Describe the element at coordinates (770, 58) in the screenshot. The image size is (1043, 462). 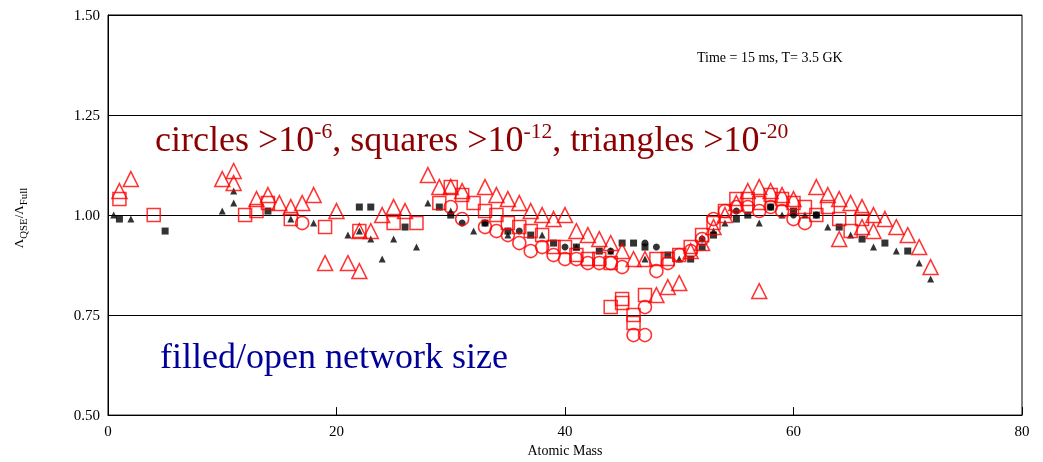
I see `annotation: Time = 15 ms, T= 3.5 GK` at that location.